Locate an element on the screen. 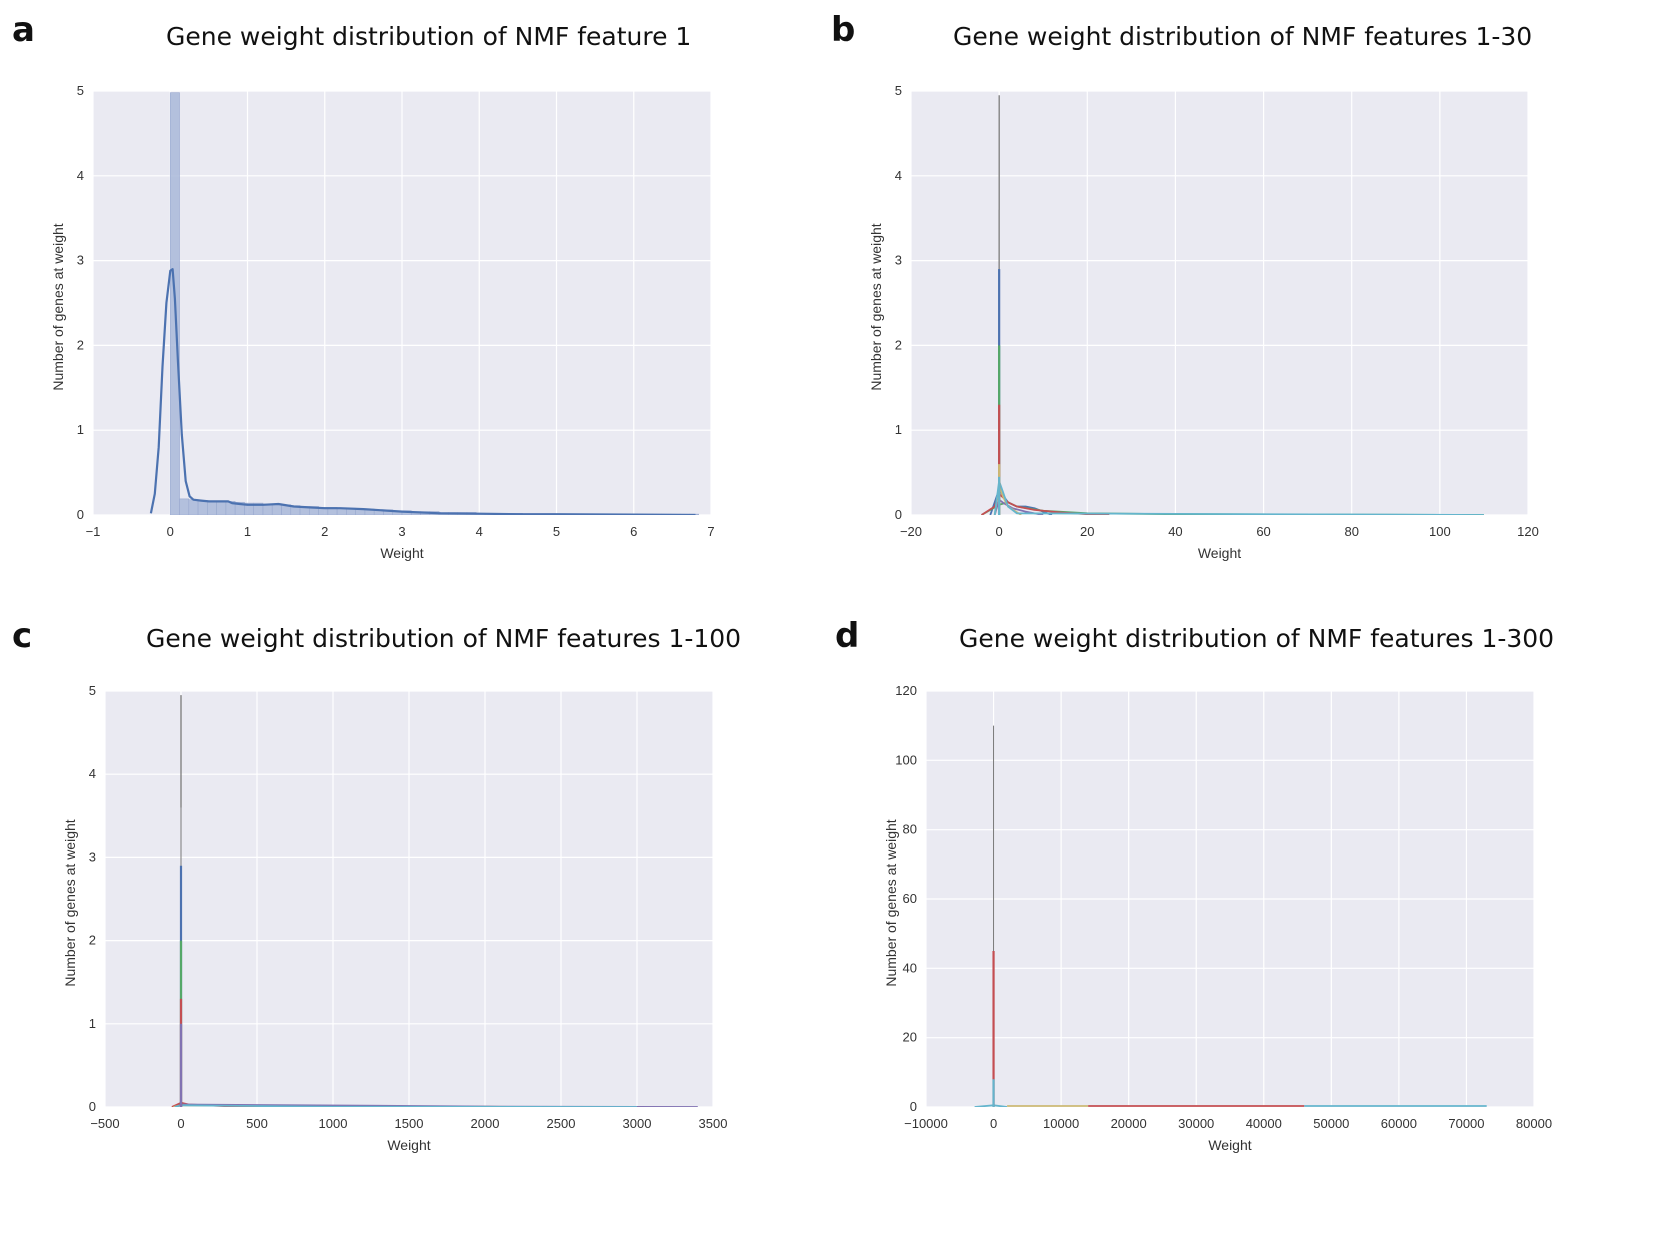  y-tick-label: 40 is located at coordinates (910, 967).